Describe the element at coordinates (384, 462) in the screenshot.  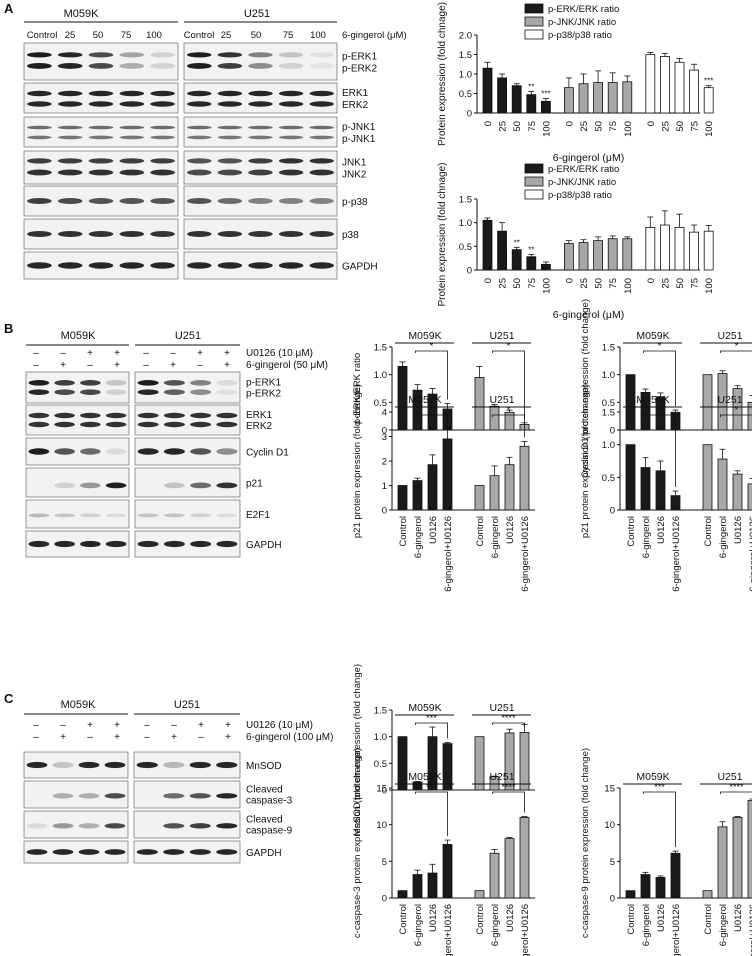
I see `y-tick-label: 2` at that location.